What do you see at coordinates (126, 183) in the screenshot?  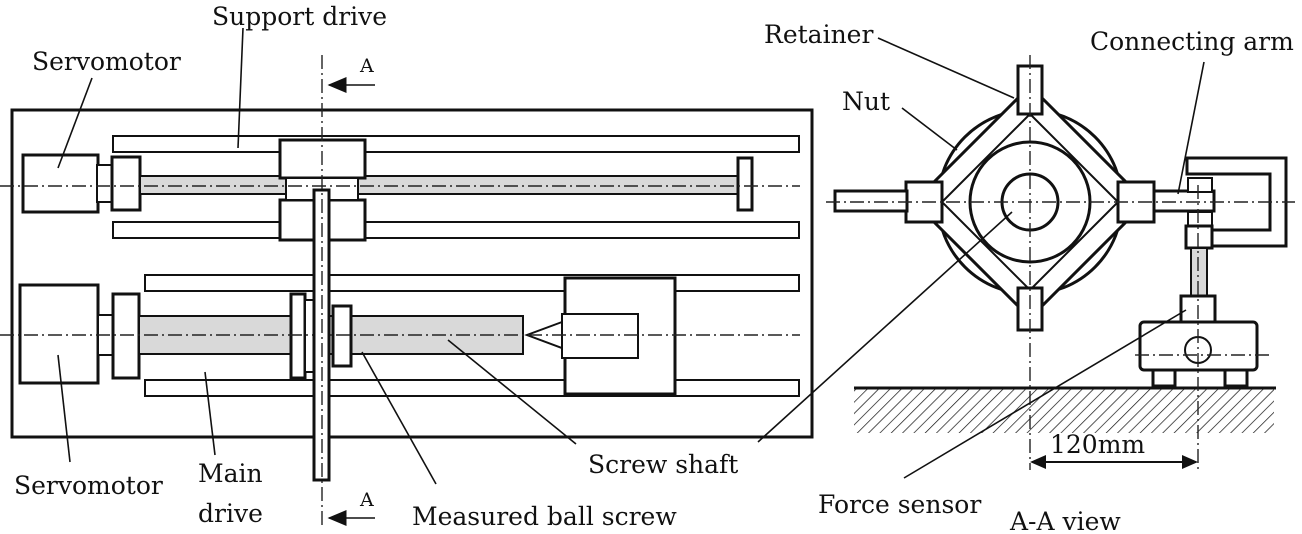 I see `support-bearing` at bounding box center [126, 183].